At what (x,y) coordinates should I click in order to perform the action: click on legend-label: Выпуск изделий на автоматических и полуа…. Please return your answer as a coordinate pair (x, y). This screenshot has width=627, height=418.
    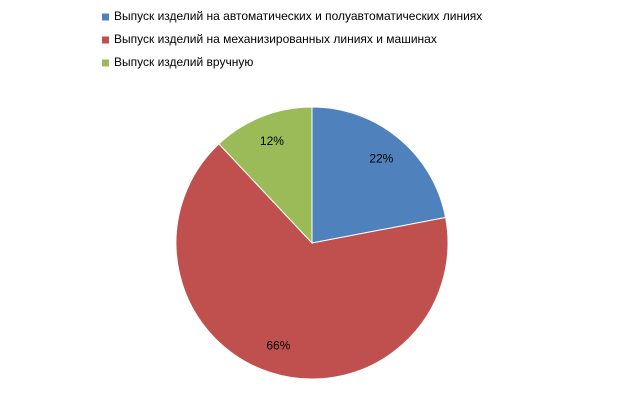
    Looking at the image, I should click on (298, 16).